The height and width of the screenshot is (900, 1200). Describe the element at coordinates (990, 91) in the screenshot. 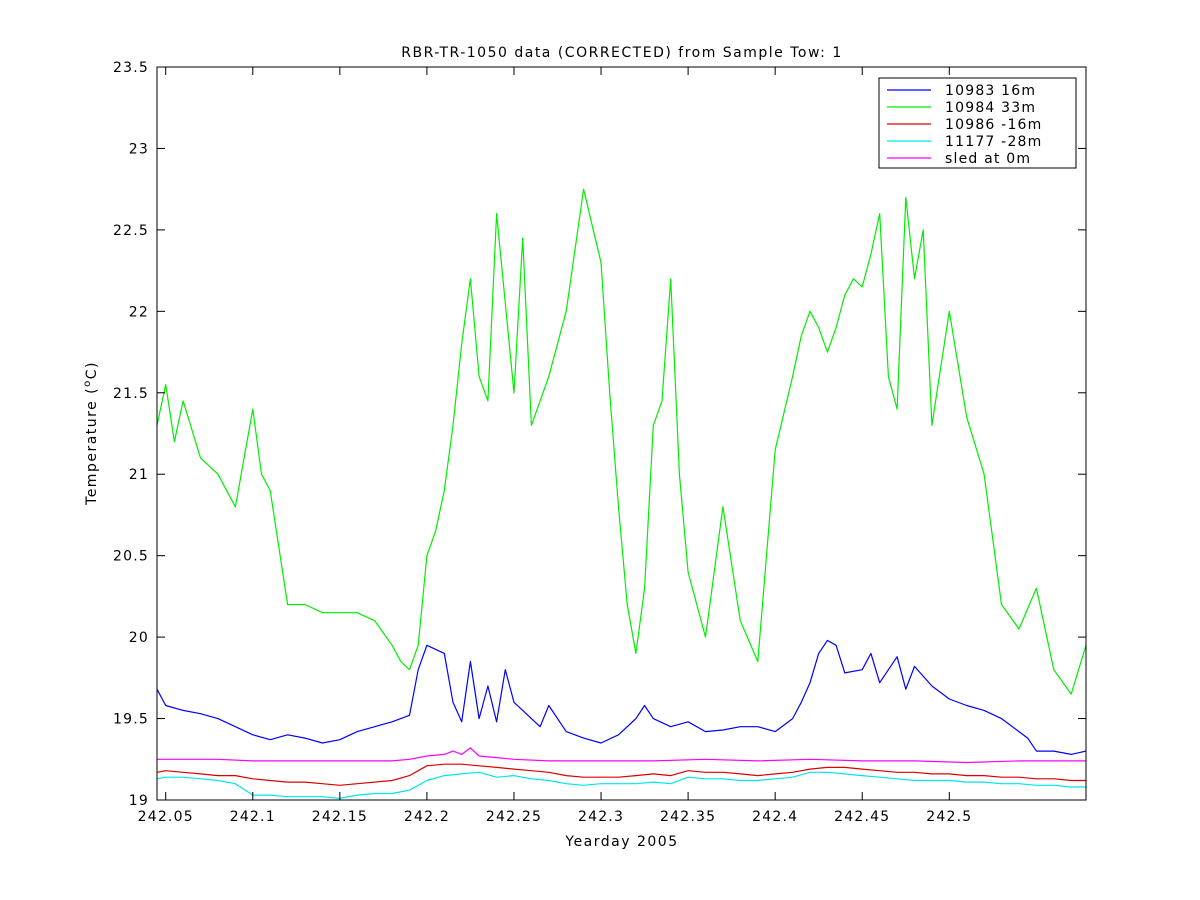

I see `legend-label: 10983 16m` at that location.